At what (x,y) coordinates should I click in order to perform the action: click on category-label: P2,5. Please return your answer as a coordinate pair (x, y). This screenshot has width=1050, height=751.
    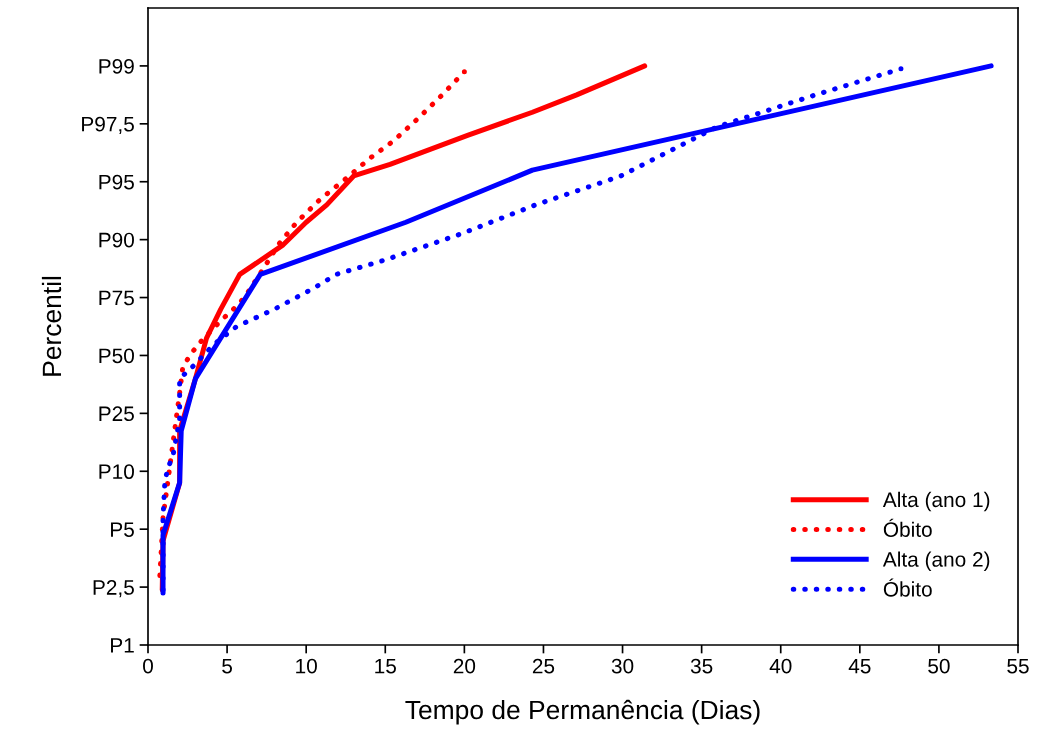
    Looking at the image, I should click on (113, 589).